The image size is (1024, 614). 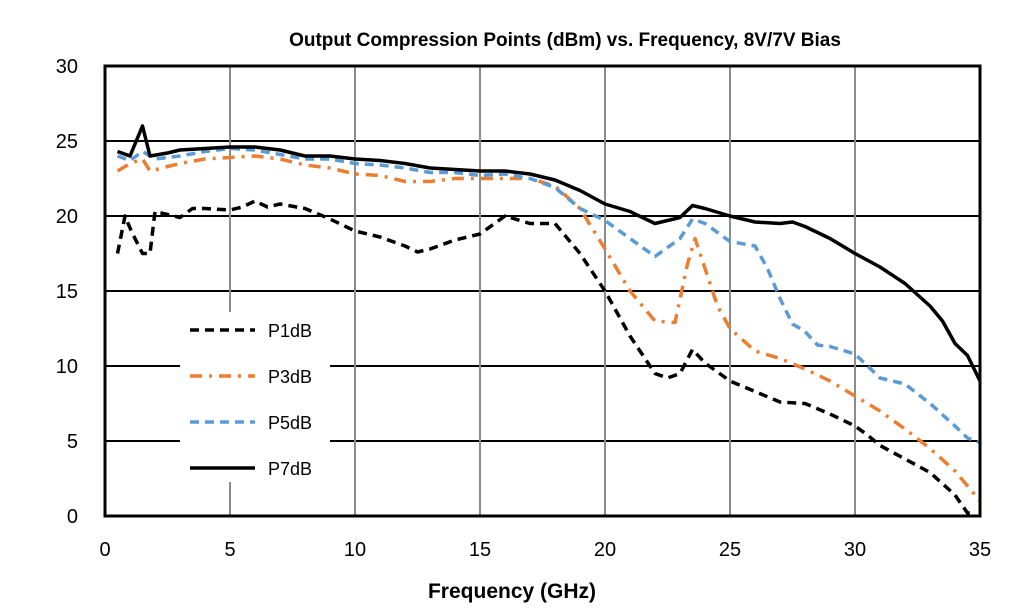 I want to click on y-tick-label: 10, so click(x=67, y=367).